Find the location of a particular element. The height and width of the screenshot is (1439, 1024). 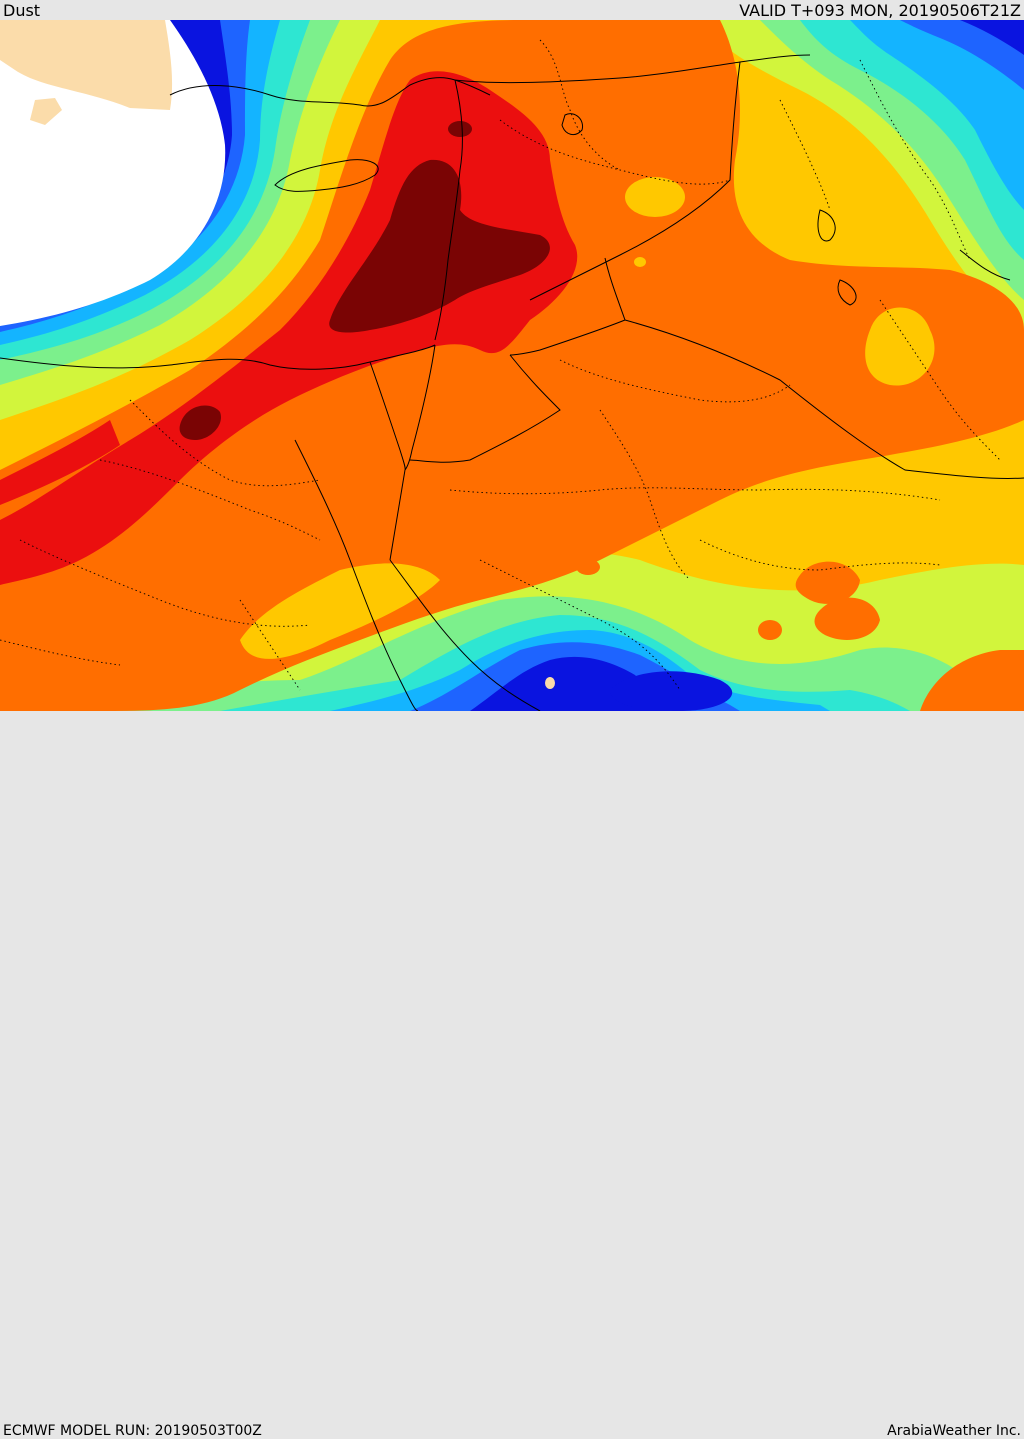

core-level-10-a is located at coordinates (439, 246).